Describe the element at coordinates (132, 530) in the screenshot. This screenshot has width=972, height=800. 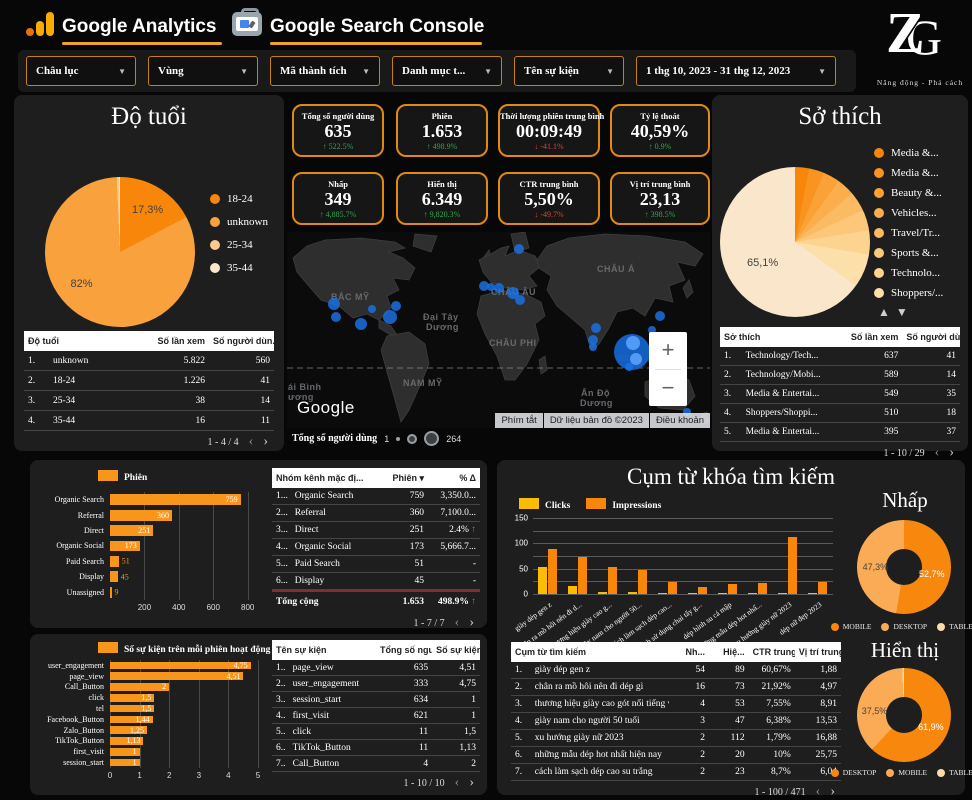
I see `bar: 251` at that location.